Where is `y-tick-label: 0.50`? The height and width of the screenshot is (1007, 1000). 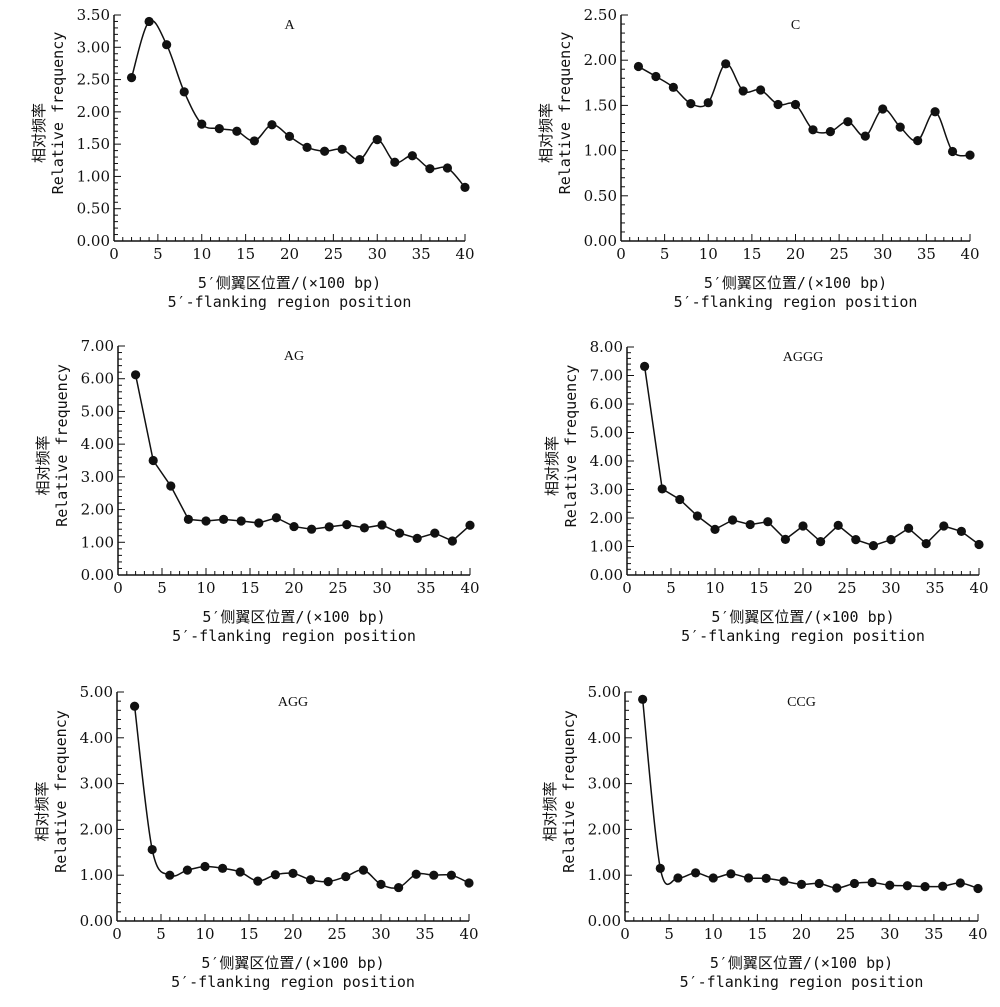
y-tick-label: 0.50 is located at coordinates (93, 209).